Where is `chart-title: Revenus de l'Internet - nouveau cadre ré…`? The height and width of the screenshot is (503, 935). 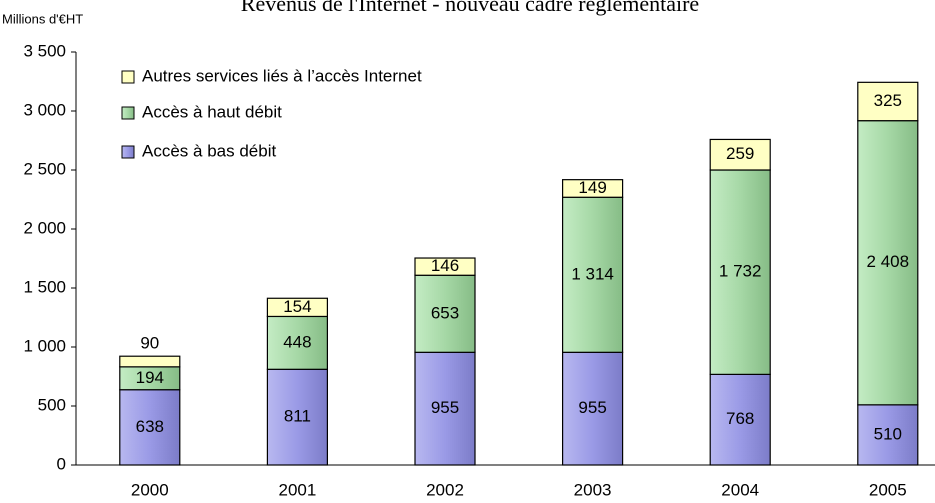 chart-title: Revenus de l'Internet - nouveau cadre ré… is located at coordinates (470, 8).